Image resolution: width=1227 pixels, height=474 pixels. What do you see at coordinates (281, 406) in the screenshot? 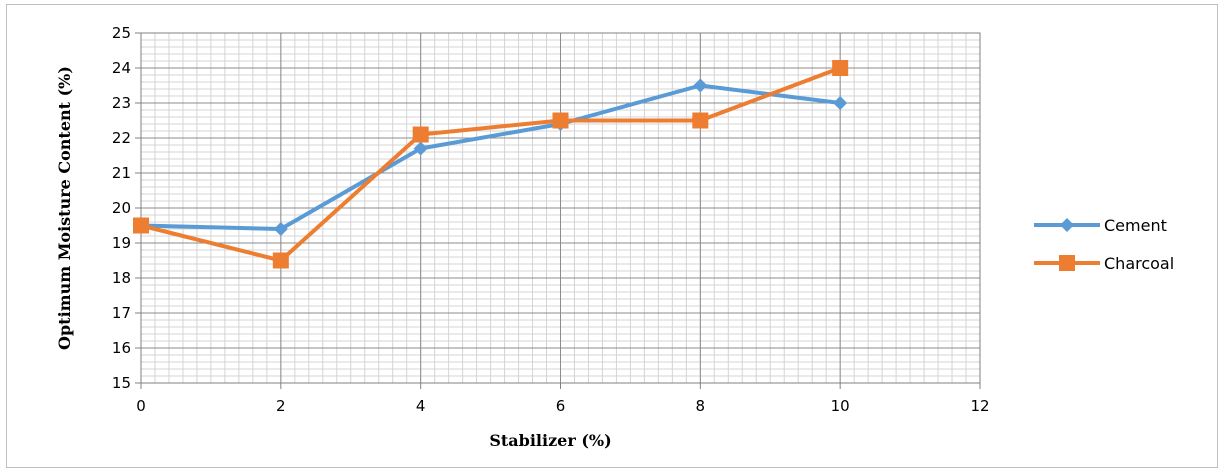
I see `x-tick-label: 2` at bounding box center [281, 406].